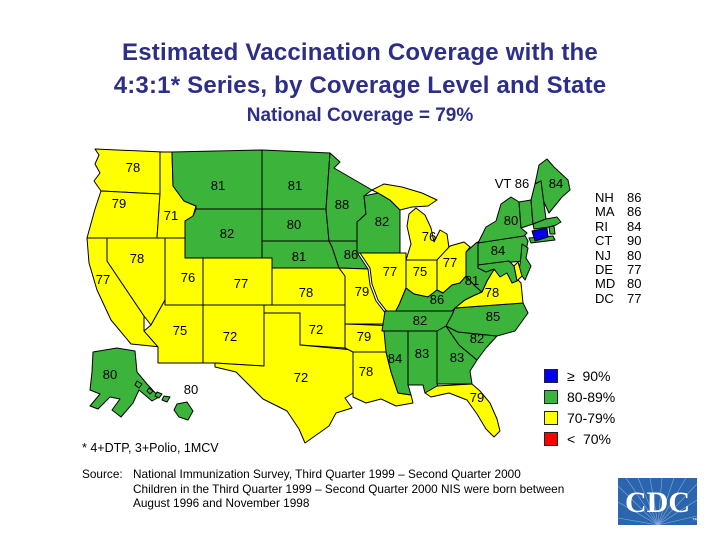 The height and width of the screenshot is (540, 720). What do you see at coordinates (218, 185) in the screenshot?
I see `state-label-MT: 81` at bounding box center [218, 185].